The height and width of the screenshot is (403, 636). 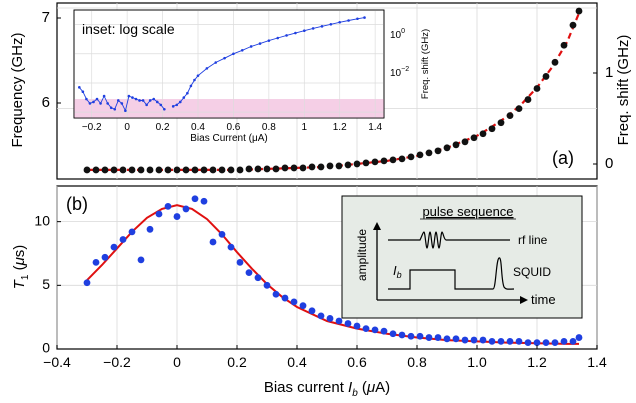 I want to click on panel-b-ytick-label: 5, so click(x=46, y=284).